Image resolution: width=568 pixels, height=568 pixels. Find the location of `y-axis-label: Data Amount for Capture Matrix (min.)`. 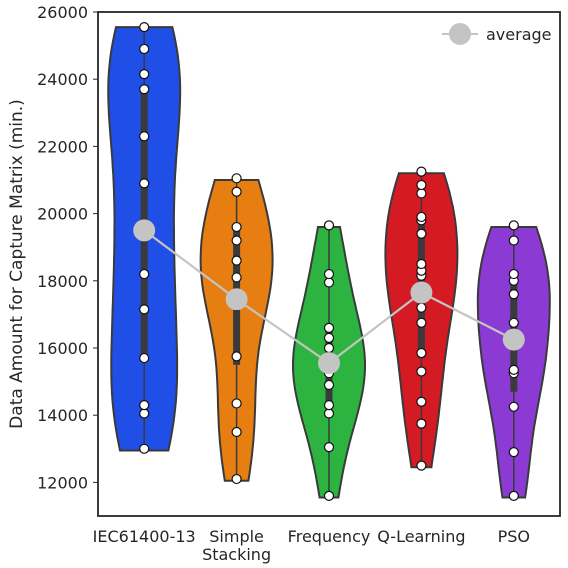

y-axis-label: Data Amount for Capture Matrix (min.) is located at coordinates (17, 264).